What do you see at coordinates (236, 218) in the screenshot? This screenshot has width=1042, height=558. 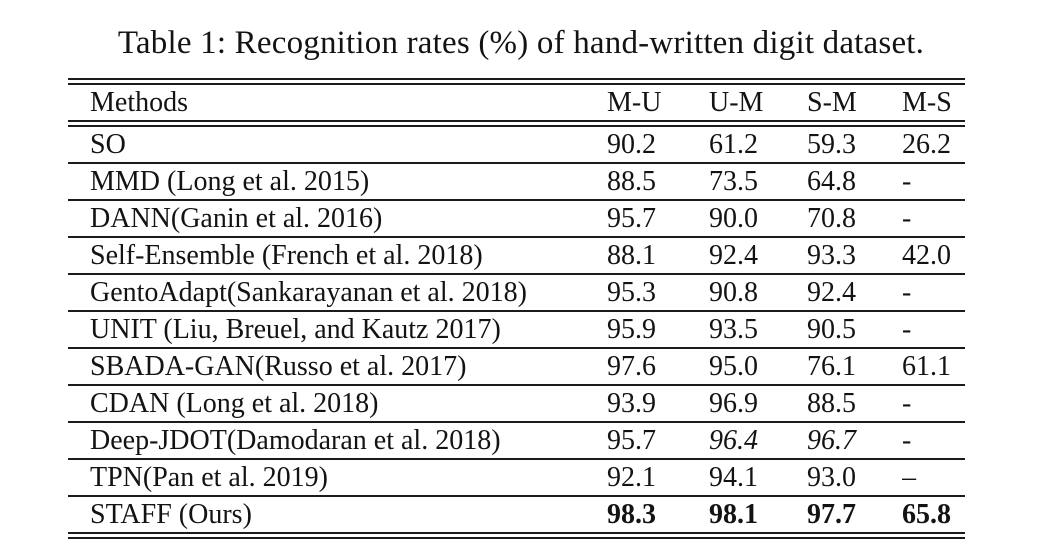 I see `method-cell: DANN(Ganin et al. 2016)` at bounding box center [236, 218].